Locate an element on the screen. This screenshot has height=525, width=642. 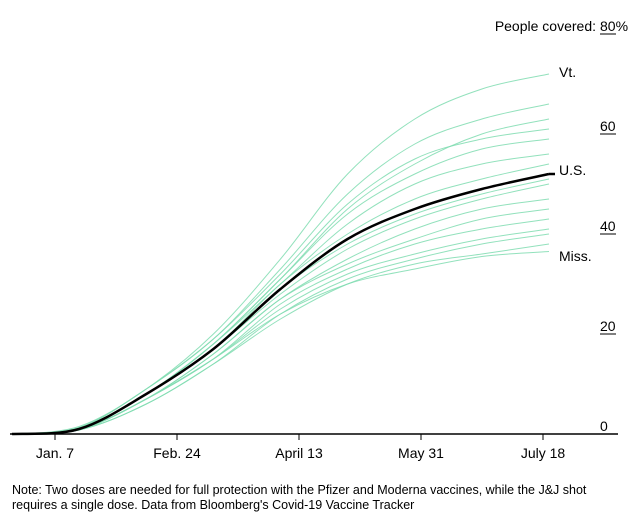
y-tick-label: 60 is located at coordinates (608, 126).